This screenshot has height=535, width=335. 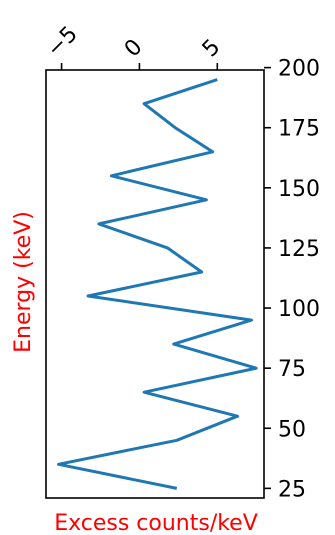 What do you see at coordinates (292, 369) in the screenshot?
I see `y-tick-label: 75` at bounding box center [292, 369].